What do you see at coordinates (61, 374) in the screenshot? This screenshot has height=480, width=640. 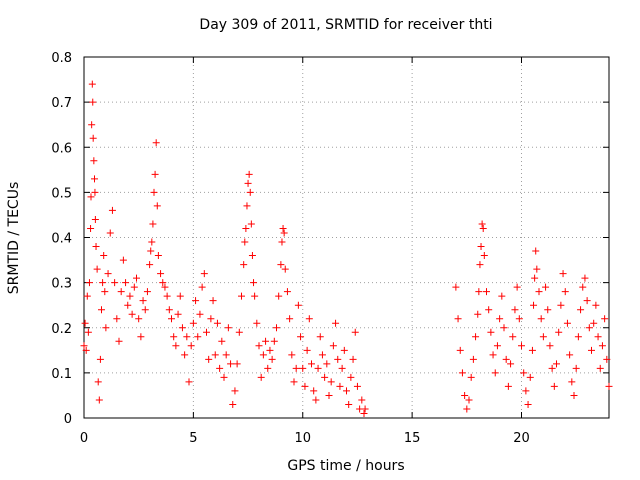 I see `y-tick-label: 0.1` at bounding box center [61, 374].